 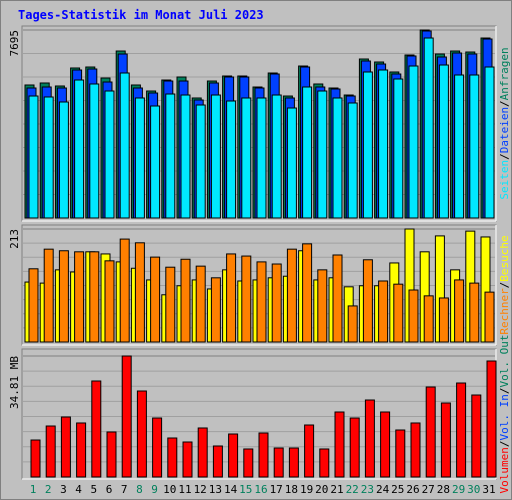 I want to click on x-tick-label: 24, so click(x=383, y=489).